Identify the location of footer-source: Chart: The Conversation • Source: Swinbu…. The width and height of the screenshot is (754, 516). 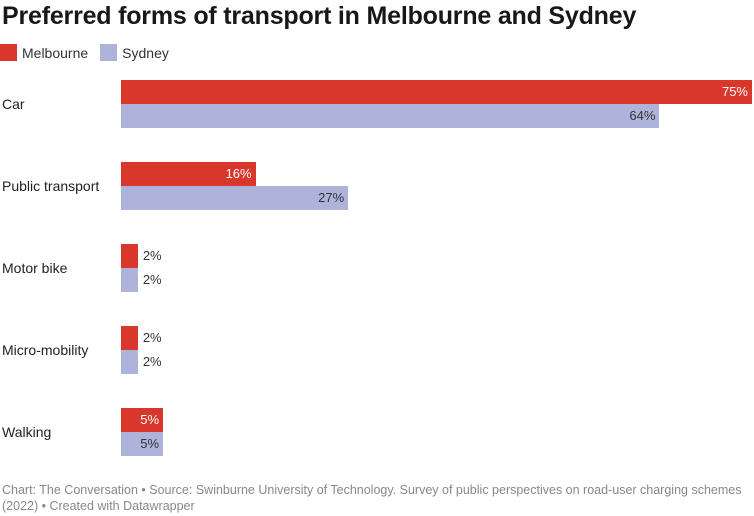
(372, 498).